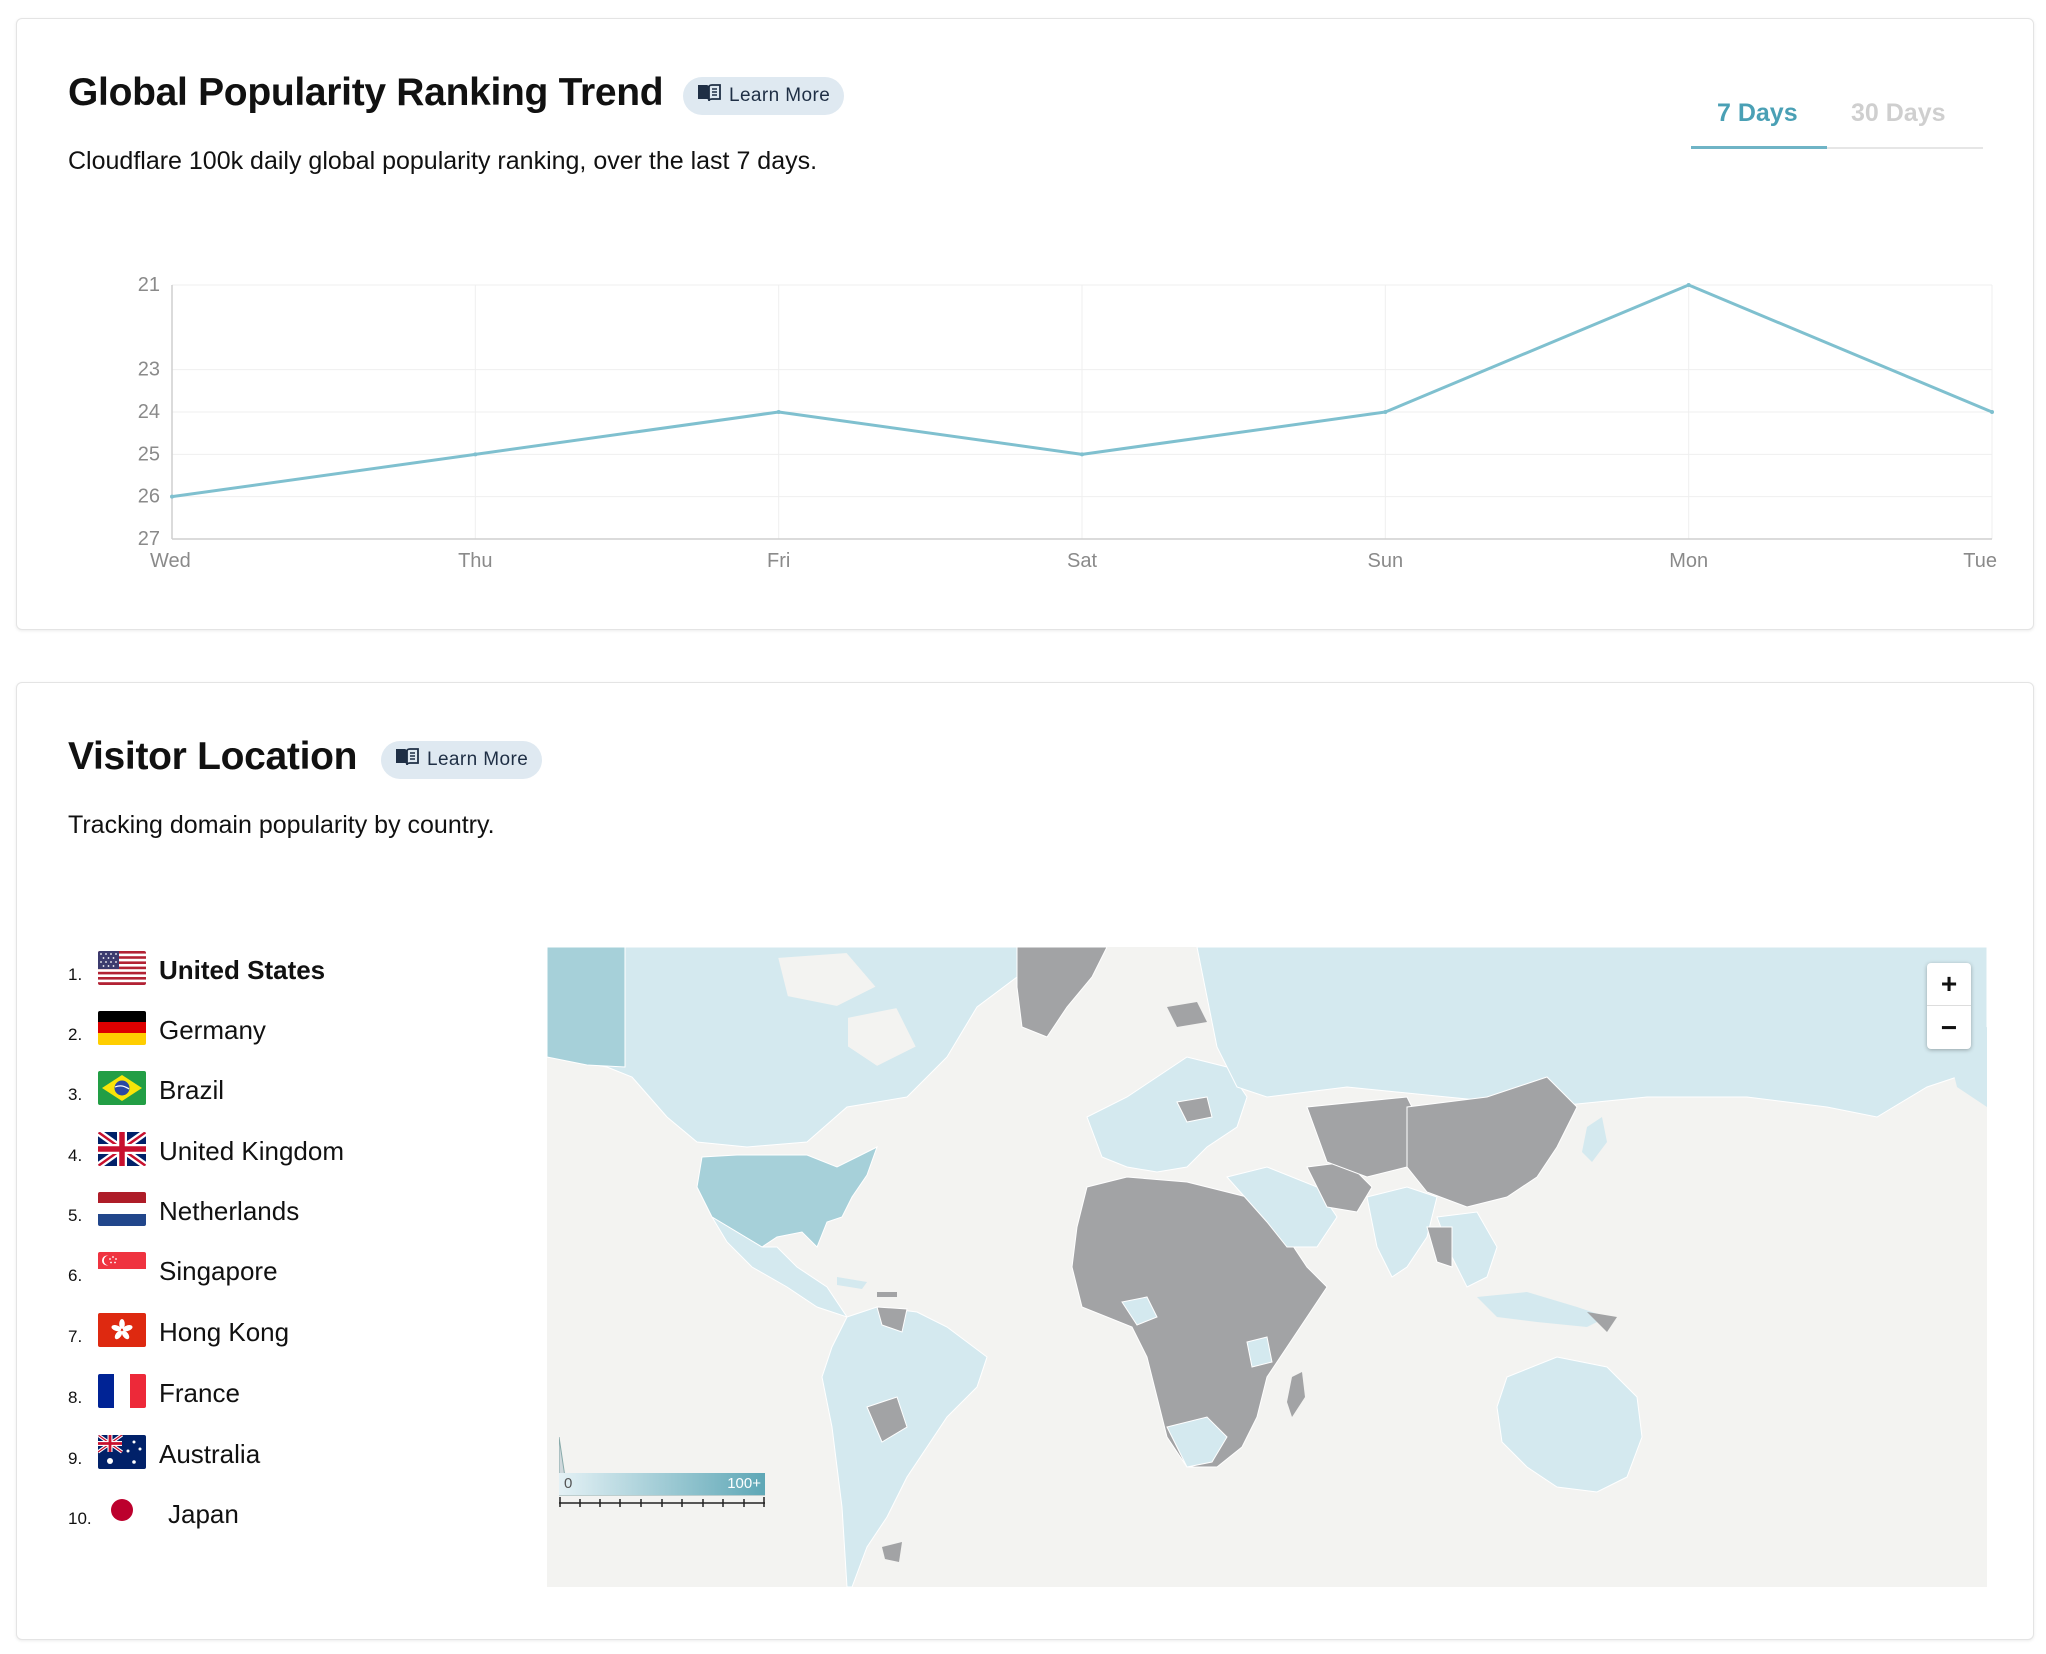 The image size is (2046, 1654). I want to click on country-name: Germany, so click(212, 1030).